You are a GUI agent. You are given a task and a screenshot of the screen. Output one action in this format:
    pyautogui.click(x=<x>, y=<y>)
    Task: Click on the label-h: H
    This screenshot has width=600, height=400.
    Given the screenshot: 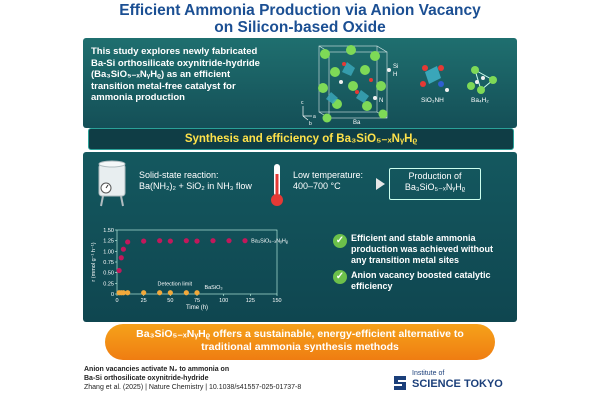 What is the action you would take?
    pyautogui.click(x=395, y=75)
    